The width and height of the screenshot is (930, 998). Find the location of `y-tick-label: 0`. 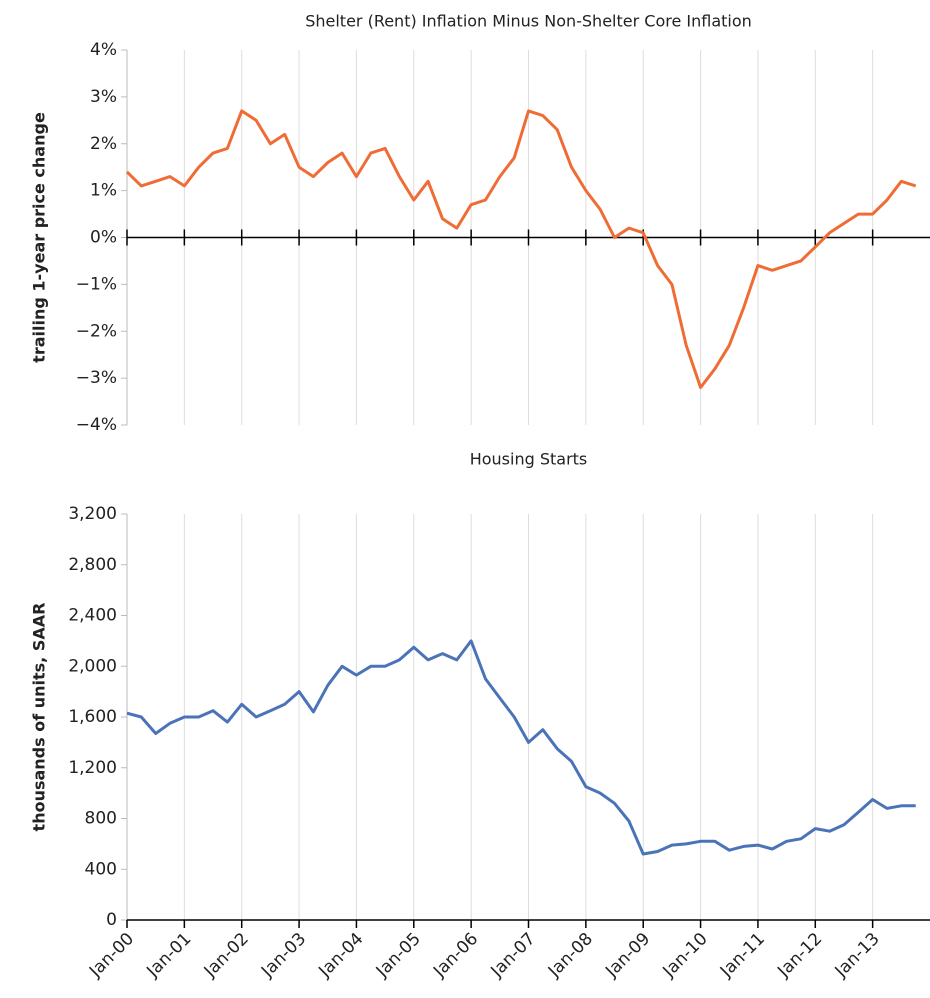

y-tick-label: 0 is located at coordinates (111, 920).